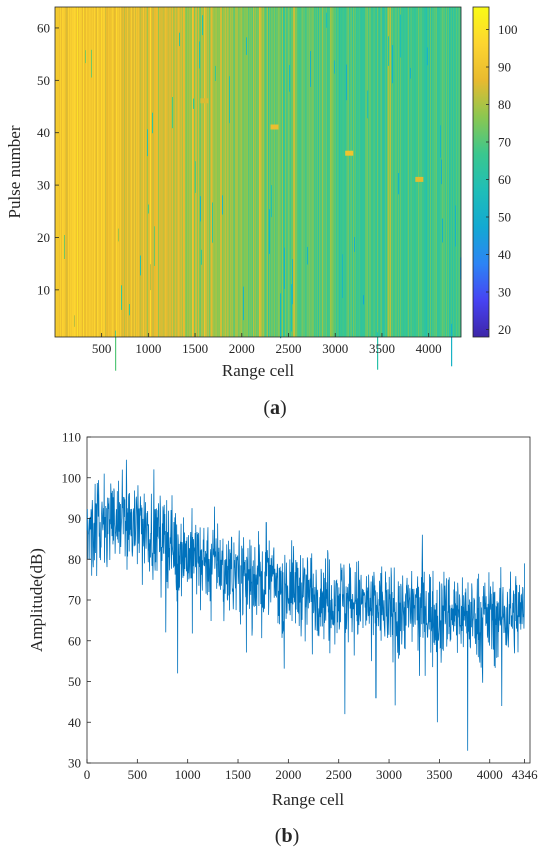 The image size is (550, 856). I want to click on colorbar-tick-label: 40, so click(504, 254).